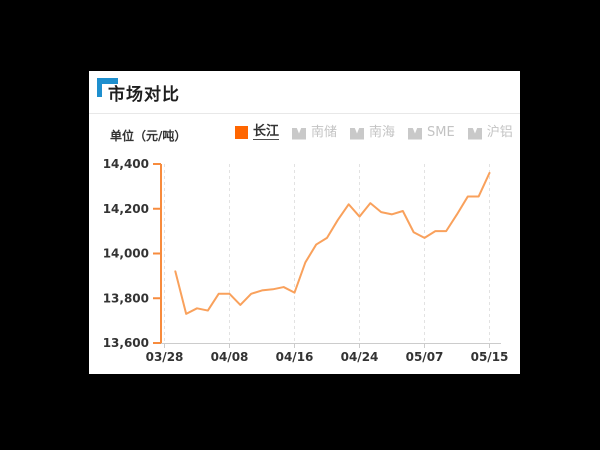  I want to click on x-axis-label: 04/24, so click(360, 357).